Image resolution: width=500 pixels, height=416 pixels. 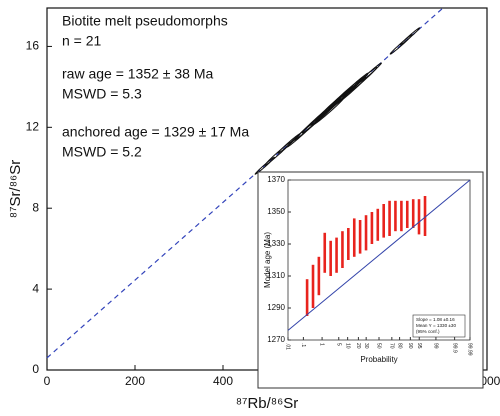 What do you see at coordinates (347, 346) in the screenshot?
I see `x-tick-label: 10` at bounding box center [347, 346].